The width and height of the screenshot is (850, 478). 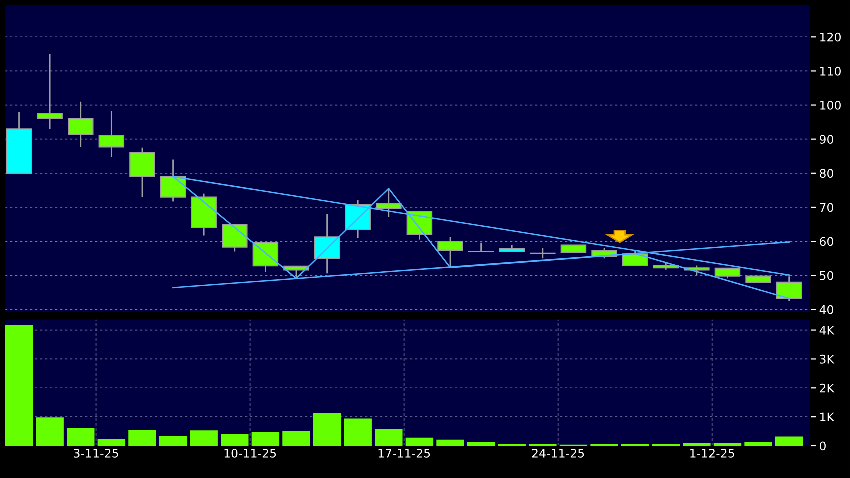 What do you see at coordinates (827, 330) in the screenshot?
I see `y-tick-label: 4K` at bounding box center [827, 330].